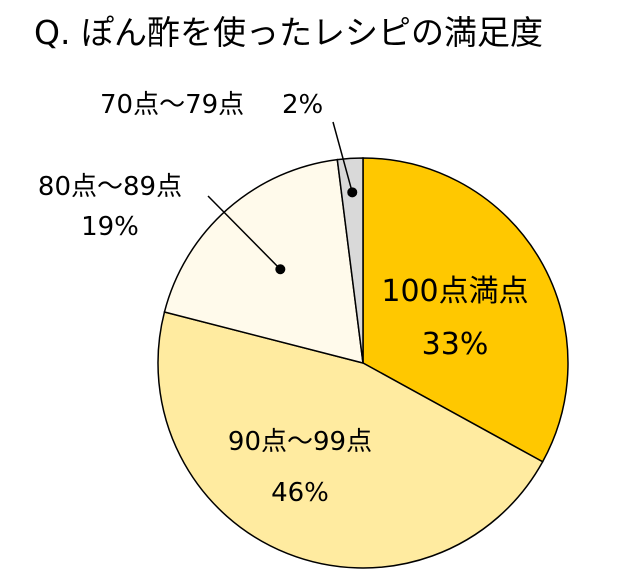  What do you see at coordinates (454, 291) in the screenshot?
I see `slice-label-100: 100点満点` at bounding box center [454, 291].